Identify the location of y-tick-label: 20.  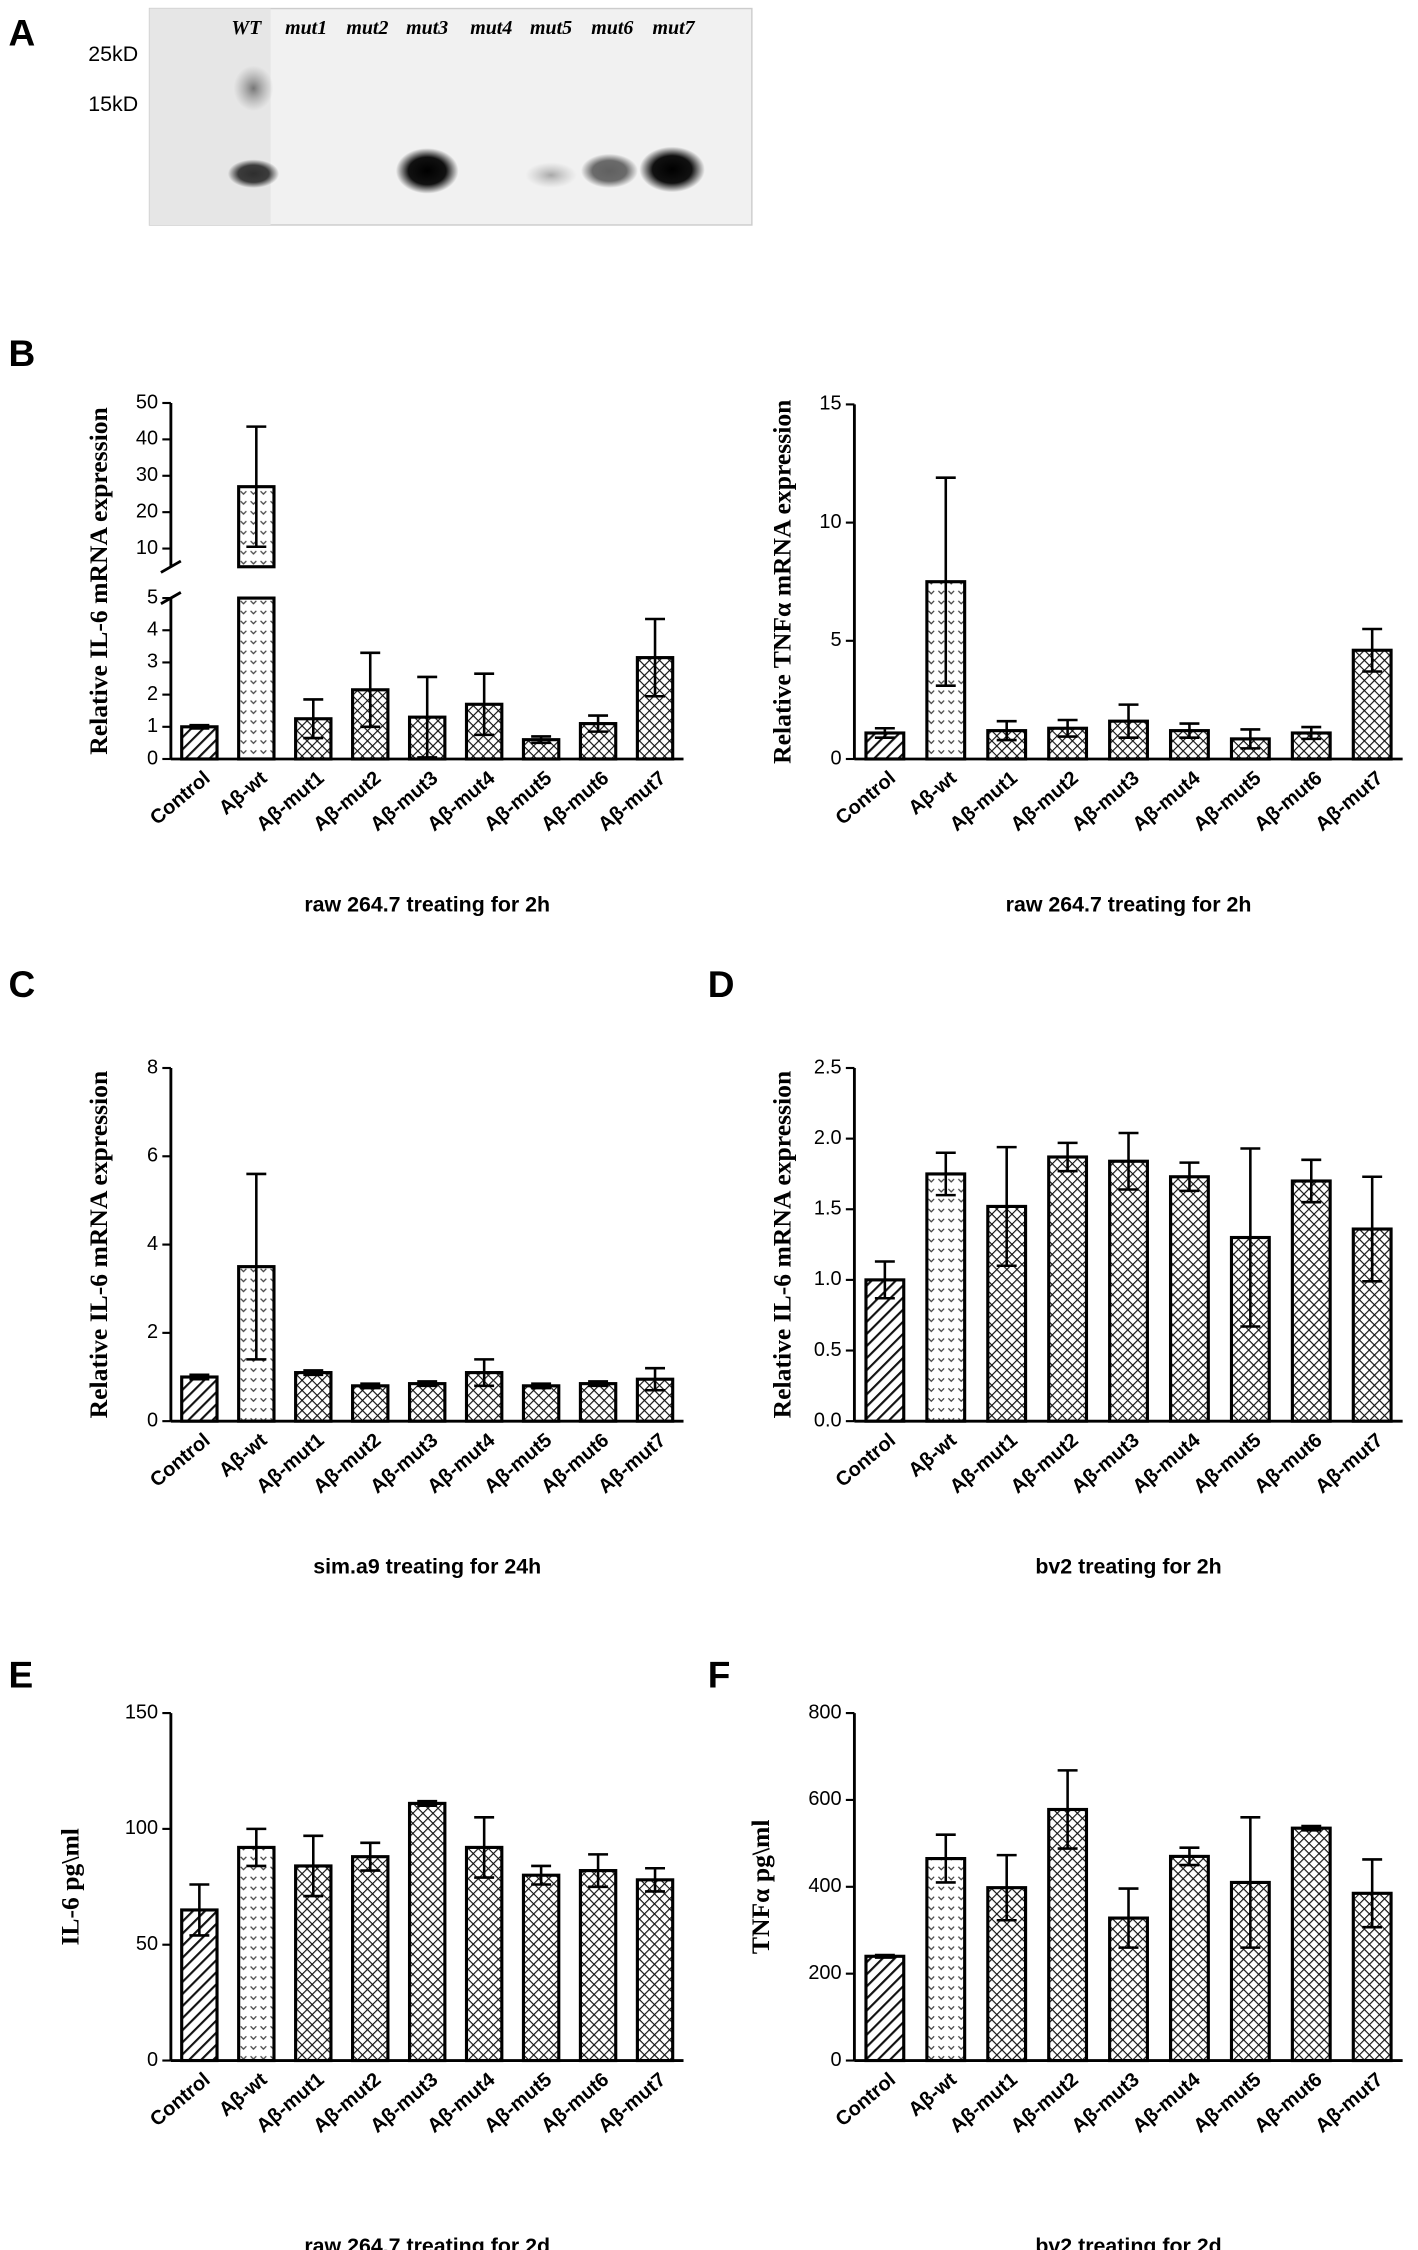
(147, 511).